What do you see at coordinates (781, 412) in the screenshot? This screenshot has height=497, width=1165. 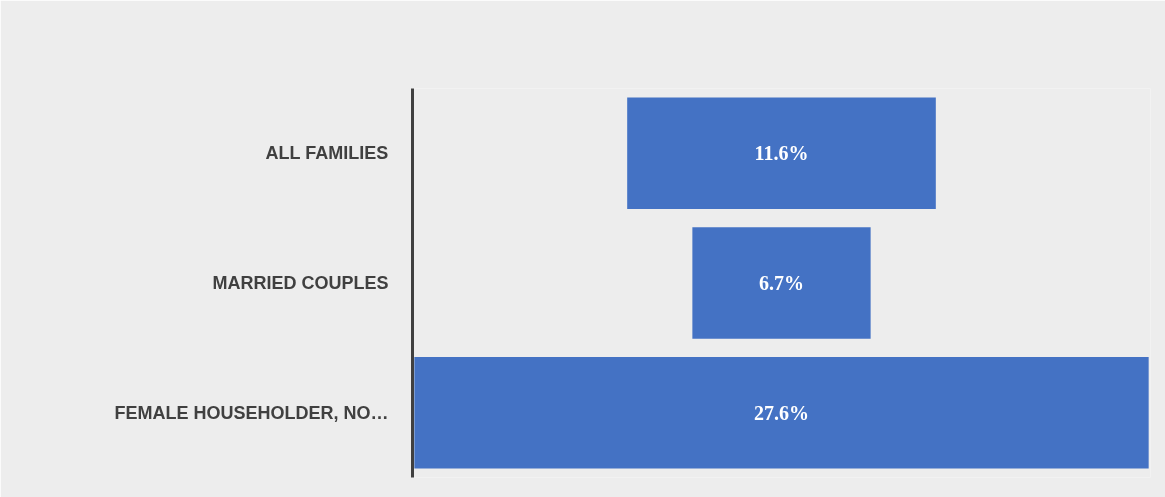 I see `data-label: 27.6%` at bounding box center [781, 412].